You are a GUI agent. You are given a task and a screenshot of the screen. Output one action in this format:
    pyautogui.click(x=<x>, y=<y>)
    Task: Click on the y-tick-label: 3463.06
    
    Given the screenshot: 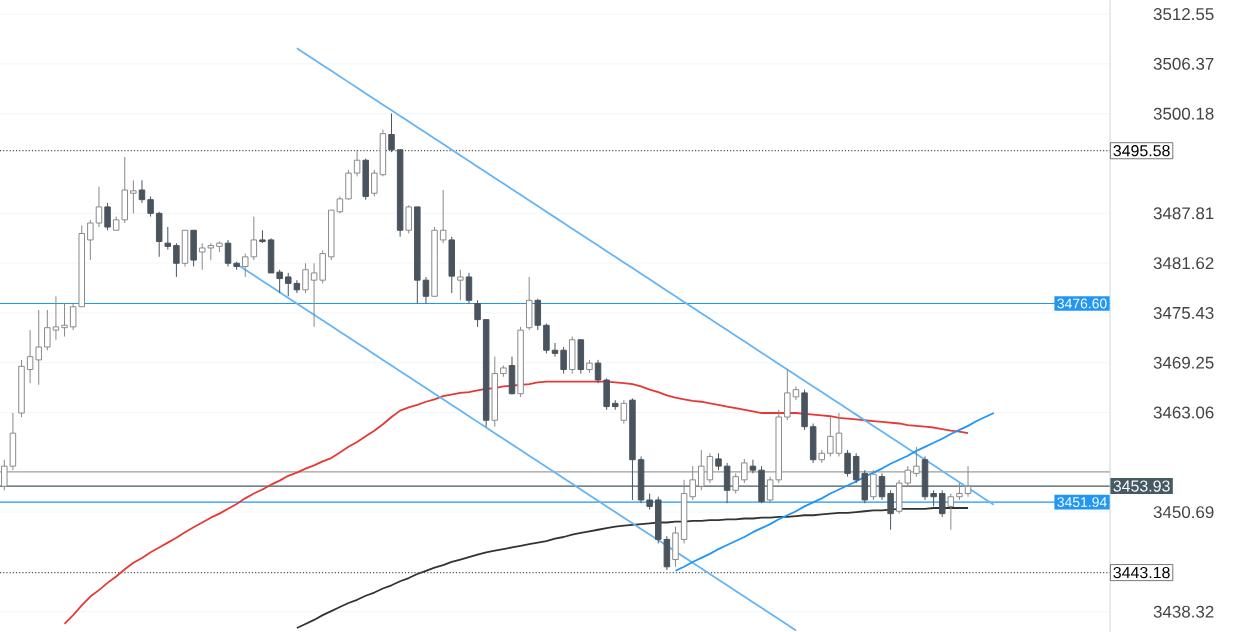 What is the action you would take?
    pyautogui.click(x=1183, y=412)
    